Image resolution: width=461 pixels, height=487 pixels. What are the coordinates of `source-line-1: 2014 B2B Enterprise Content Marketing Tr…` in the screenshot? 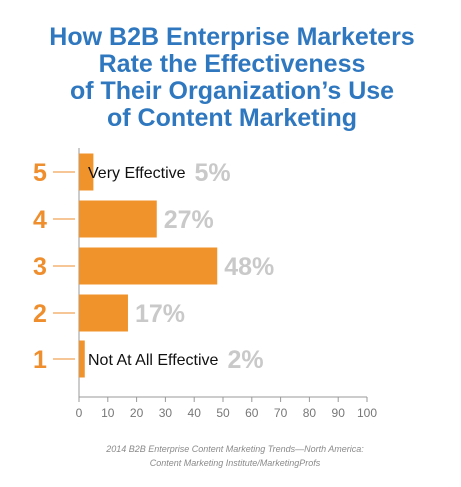 It's located at (234, 449).